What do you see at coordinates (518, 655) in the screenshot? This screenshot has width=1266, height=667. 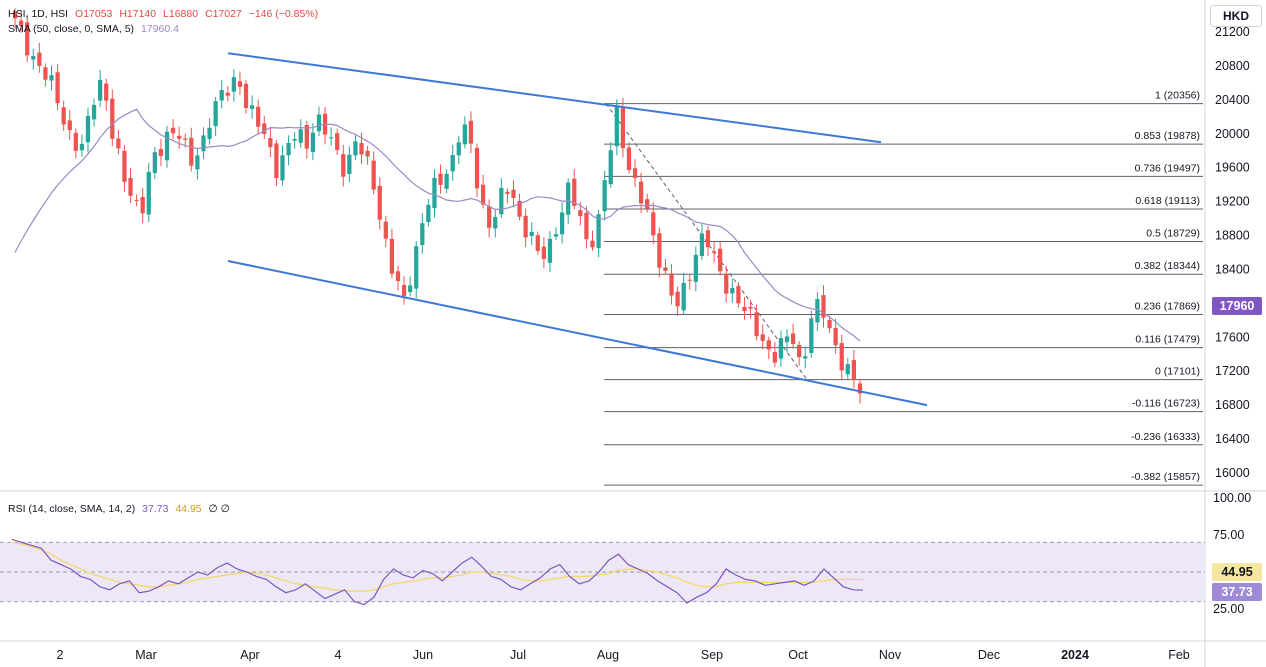 I see `time-tick-label: Jul` at bounding box center [518, 655].